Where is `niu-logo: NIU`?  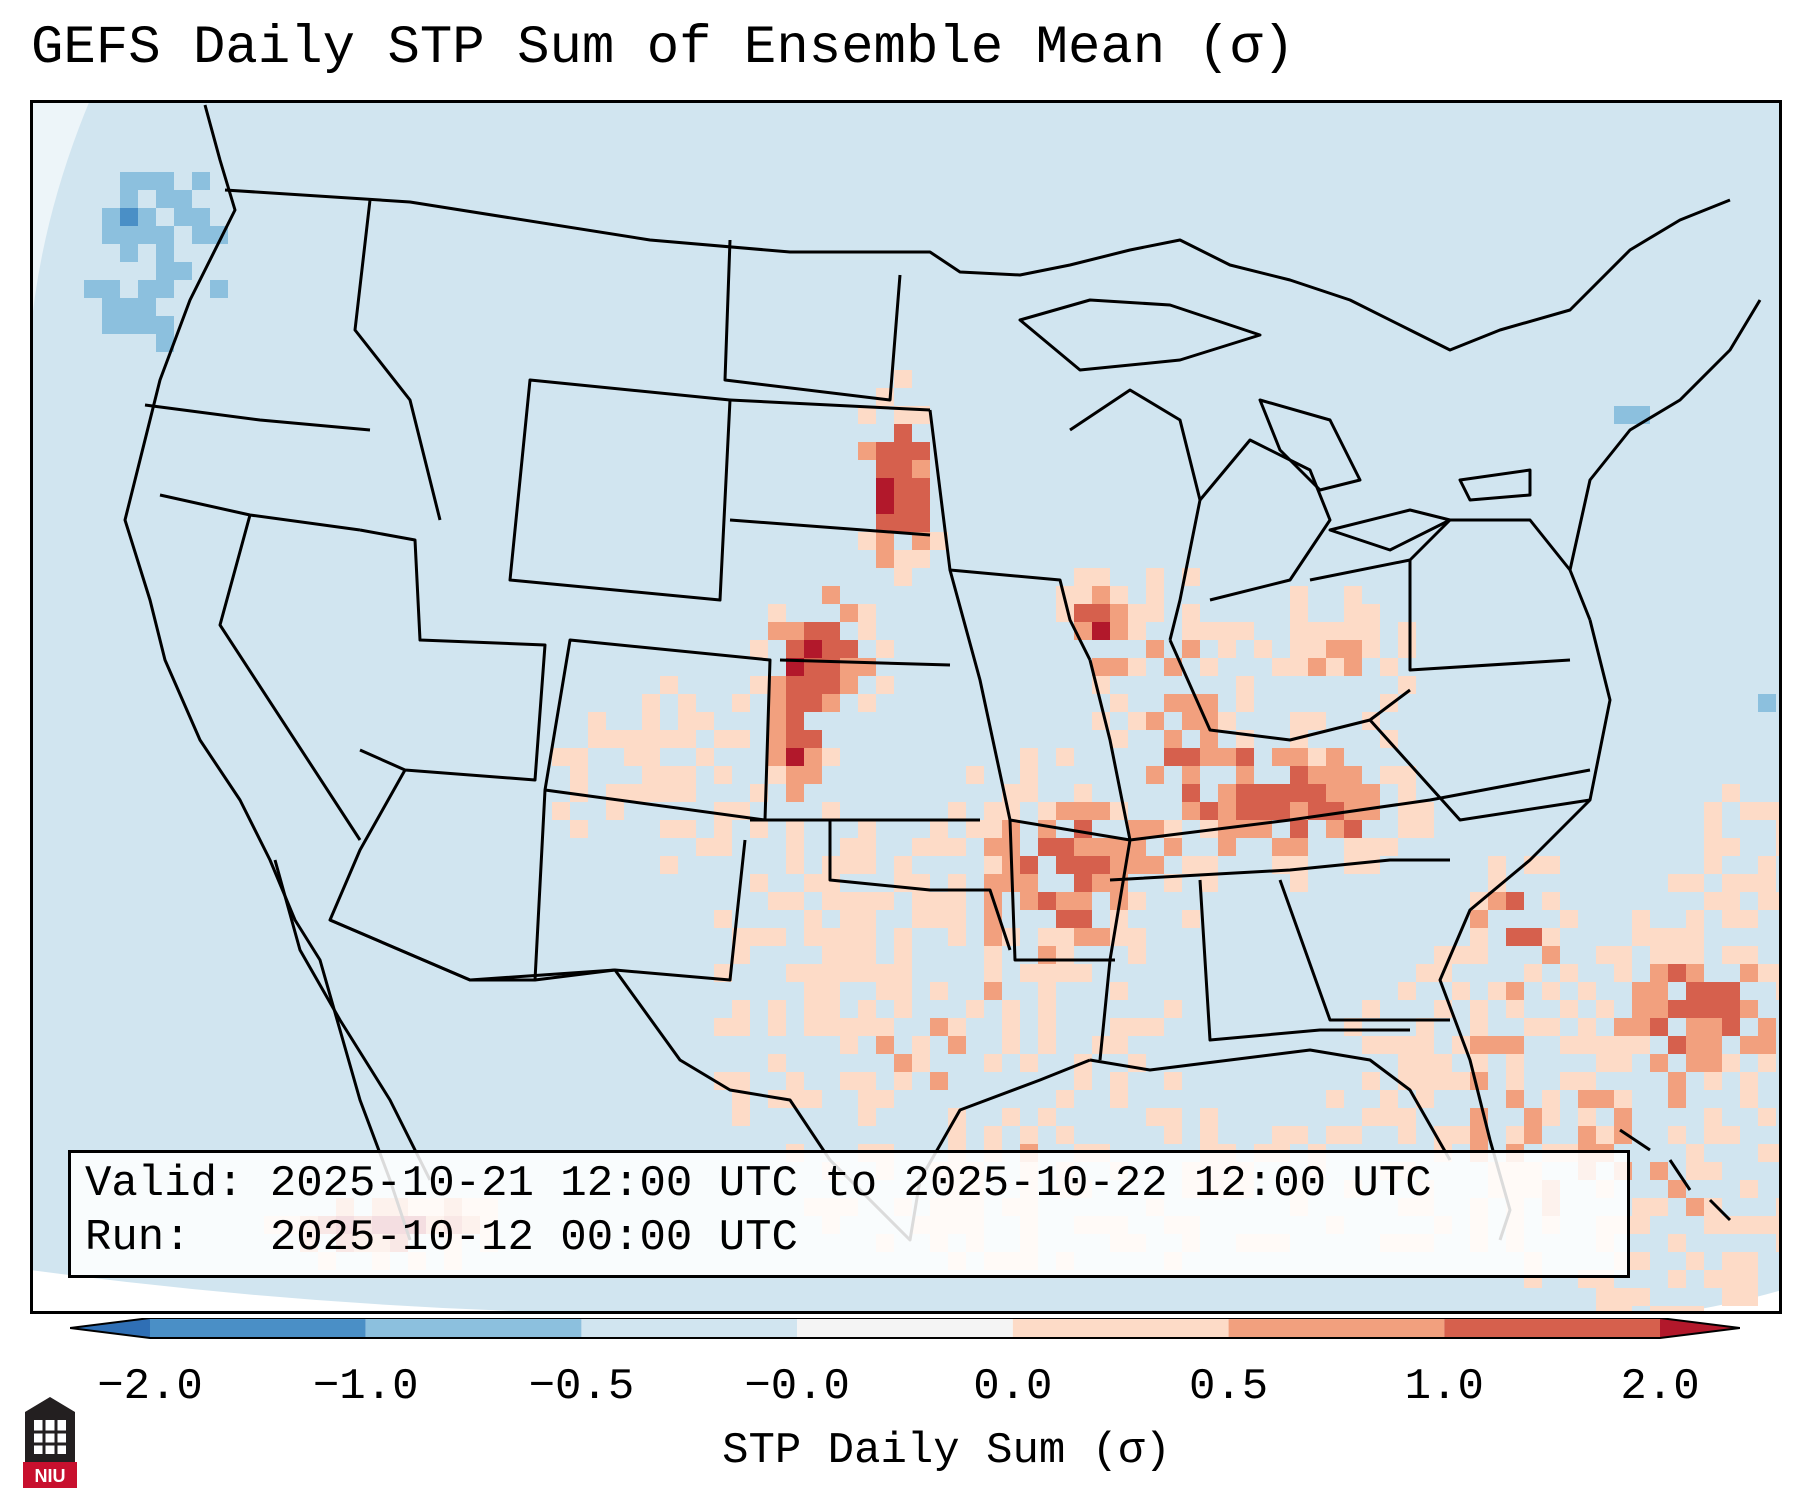 niu-logo: NIU is located at coordinates (50, 1442).